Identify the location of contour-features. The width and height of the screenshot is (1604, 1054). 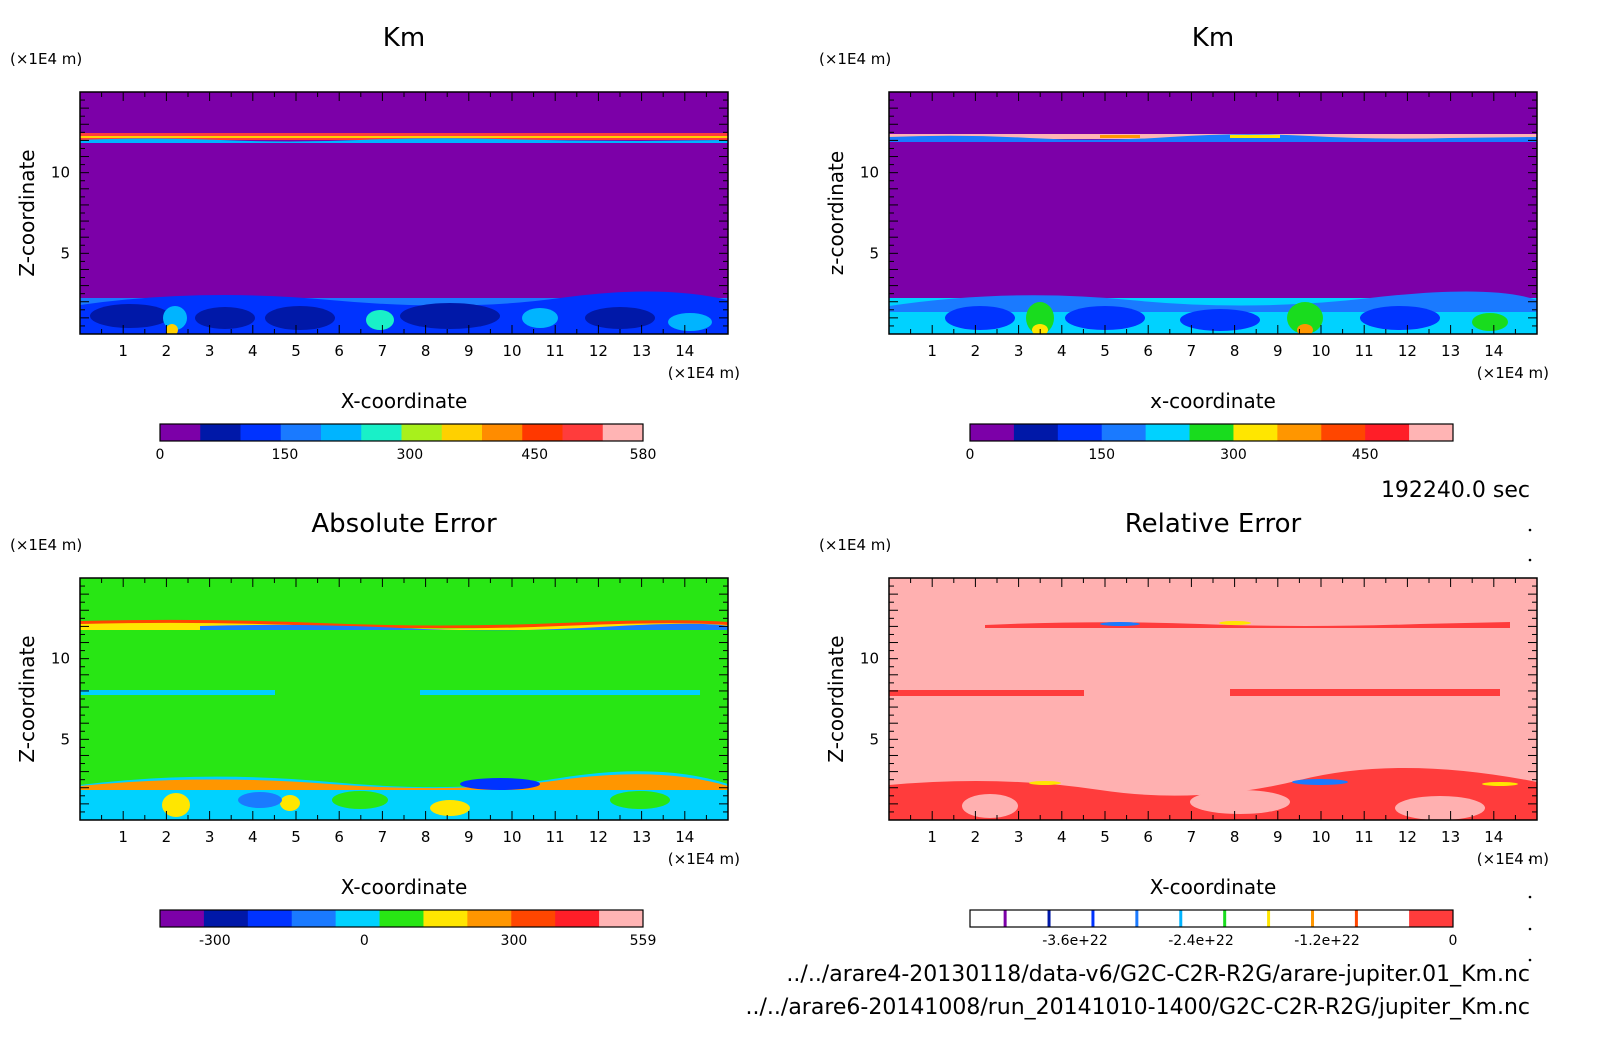
(404, 233).